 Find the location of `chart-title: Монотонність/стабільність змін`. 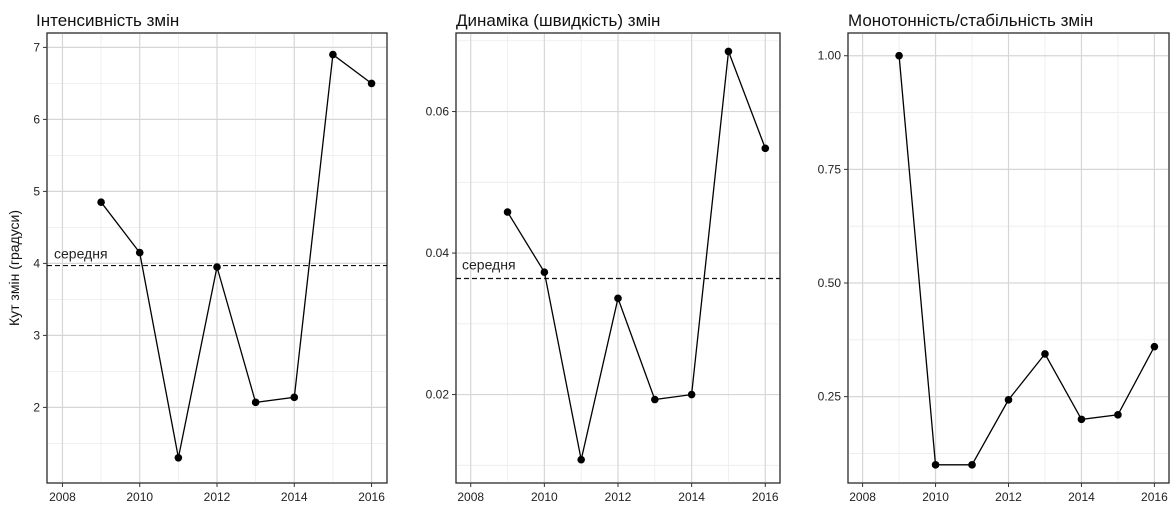

chart-title: Монотонність/стабільність змін is located at coordinates (970, 20).